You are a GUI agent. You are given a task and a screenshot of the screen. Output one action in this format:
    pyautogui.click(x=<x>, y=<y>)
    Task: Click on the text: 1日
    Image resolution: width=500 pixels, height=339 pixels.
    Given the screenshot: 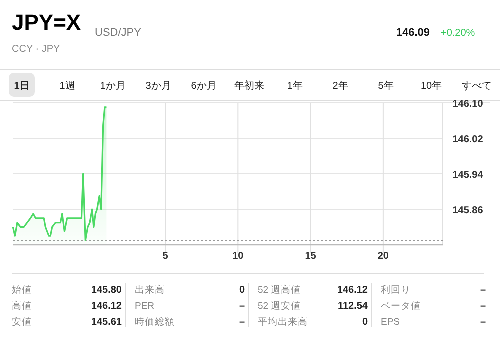 What is the action you would take?
    pyautogui.click(x=22, y=86)
    